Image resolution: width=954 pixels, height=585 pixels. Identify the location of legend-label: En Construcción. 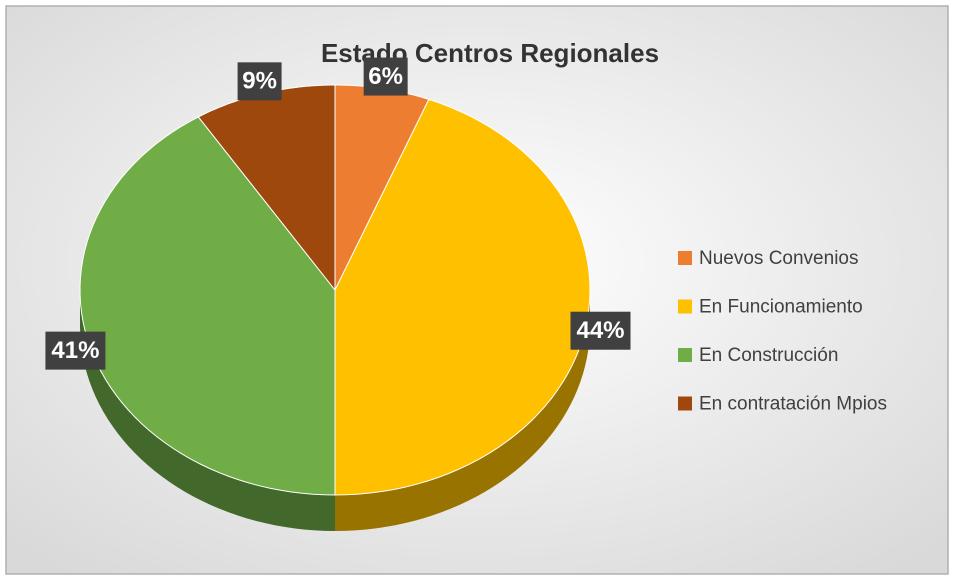
(768, 355).